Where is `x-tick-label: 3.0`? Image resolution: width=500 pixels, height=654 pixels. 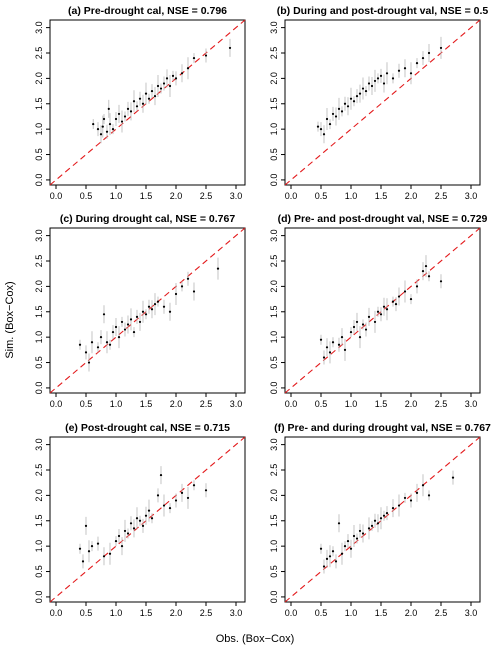
x-tick-label: 3.0 is located at coordinates (471, 196).